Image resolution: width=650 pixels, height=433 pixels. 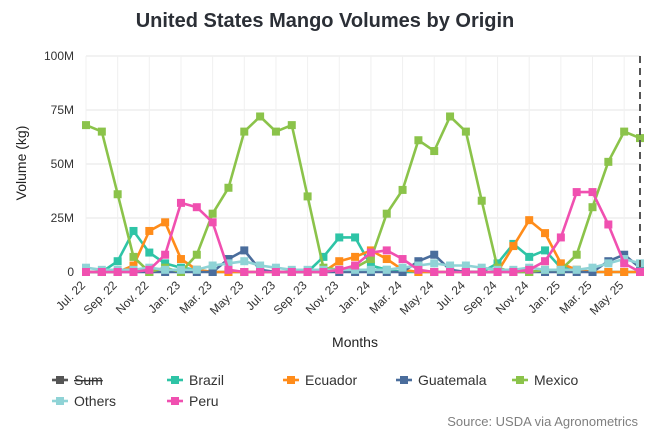 I want to click on legend-item-sum: Sum, so click(x=77, y=380).